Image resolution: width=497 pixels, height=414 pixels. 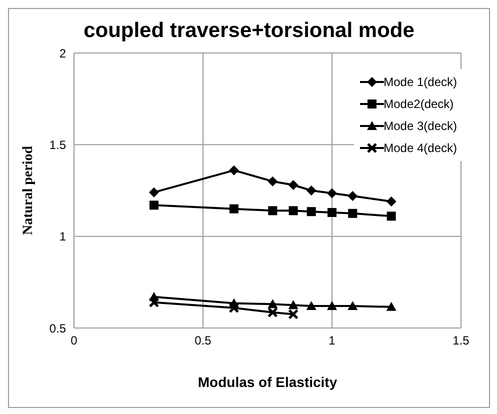 What do you see at coordinates (203, 341) in the screenshot?
I see `x-tick-label: 0.5` at bounding box center [203, 341].